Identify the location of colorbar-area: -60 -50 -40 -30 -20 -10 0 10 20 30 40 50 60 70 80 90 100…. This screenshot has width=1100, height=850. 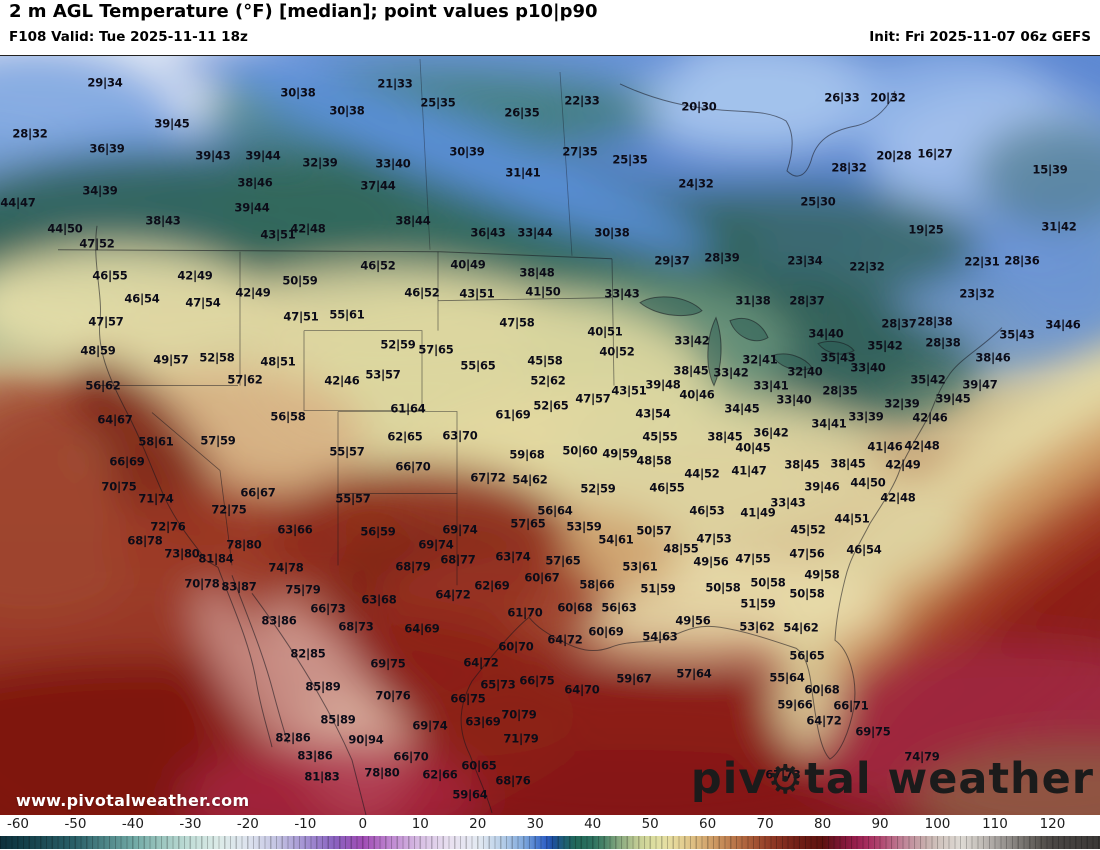
(550, 832).